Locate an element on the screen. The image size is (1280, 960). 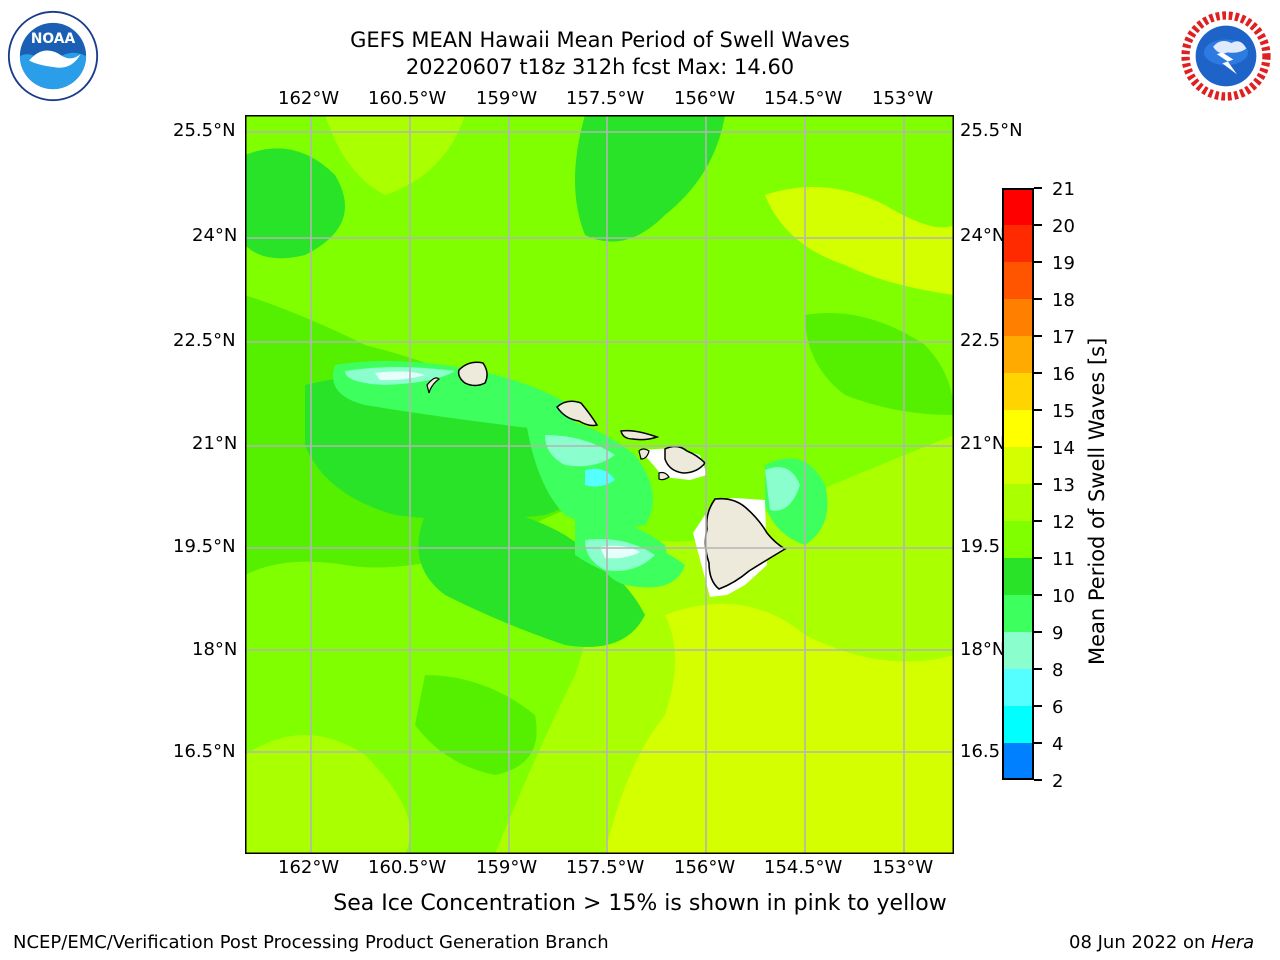
kahoolawe-island is located at coordinates (664, 476).